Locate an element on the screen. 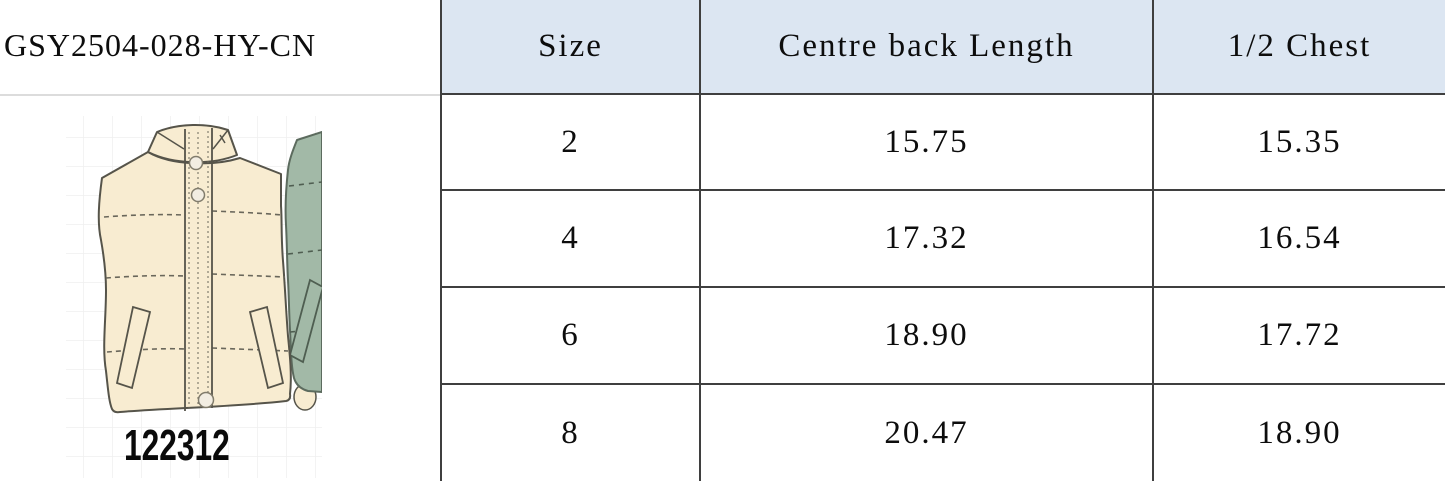 The width and height of the screenshot is (1445, 481). cell-chest-row4: 18.90 is located at coordinates (1299, 432).